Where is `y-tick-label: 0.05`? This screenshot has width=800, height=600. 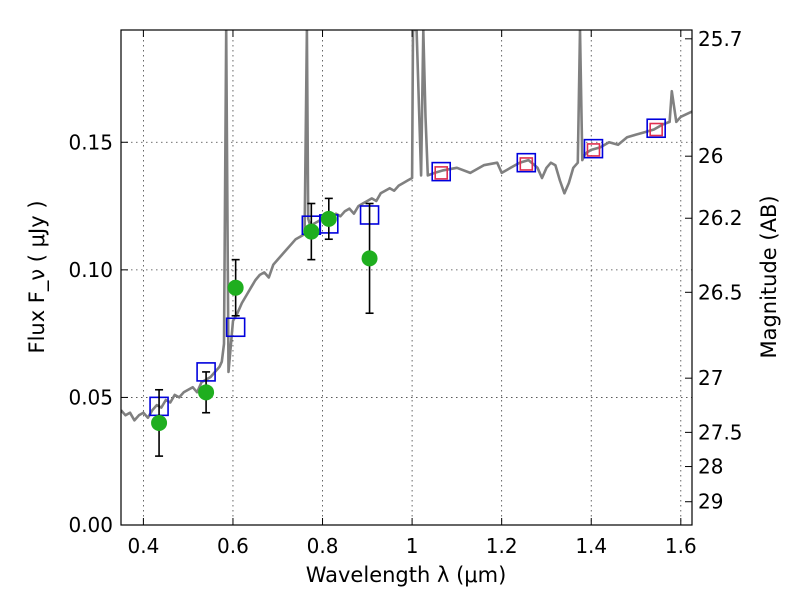
y-tick-label: 0.05 is located at coordinates (90, 397).